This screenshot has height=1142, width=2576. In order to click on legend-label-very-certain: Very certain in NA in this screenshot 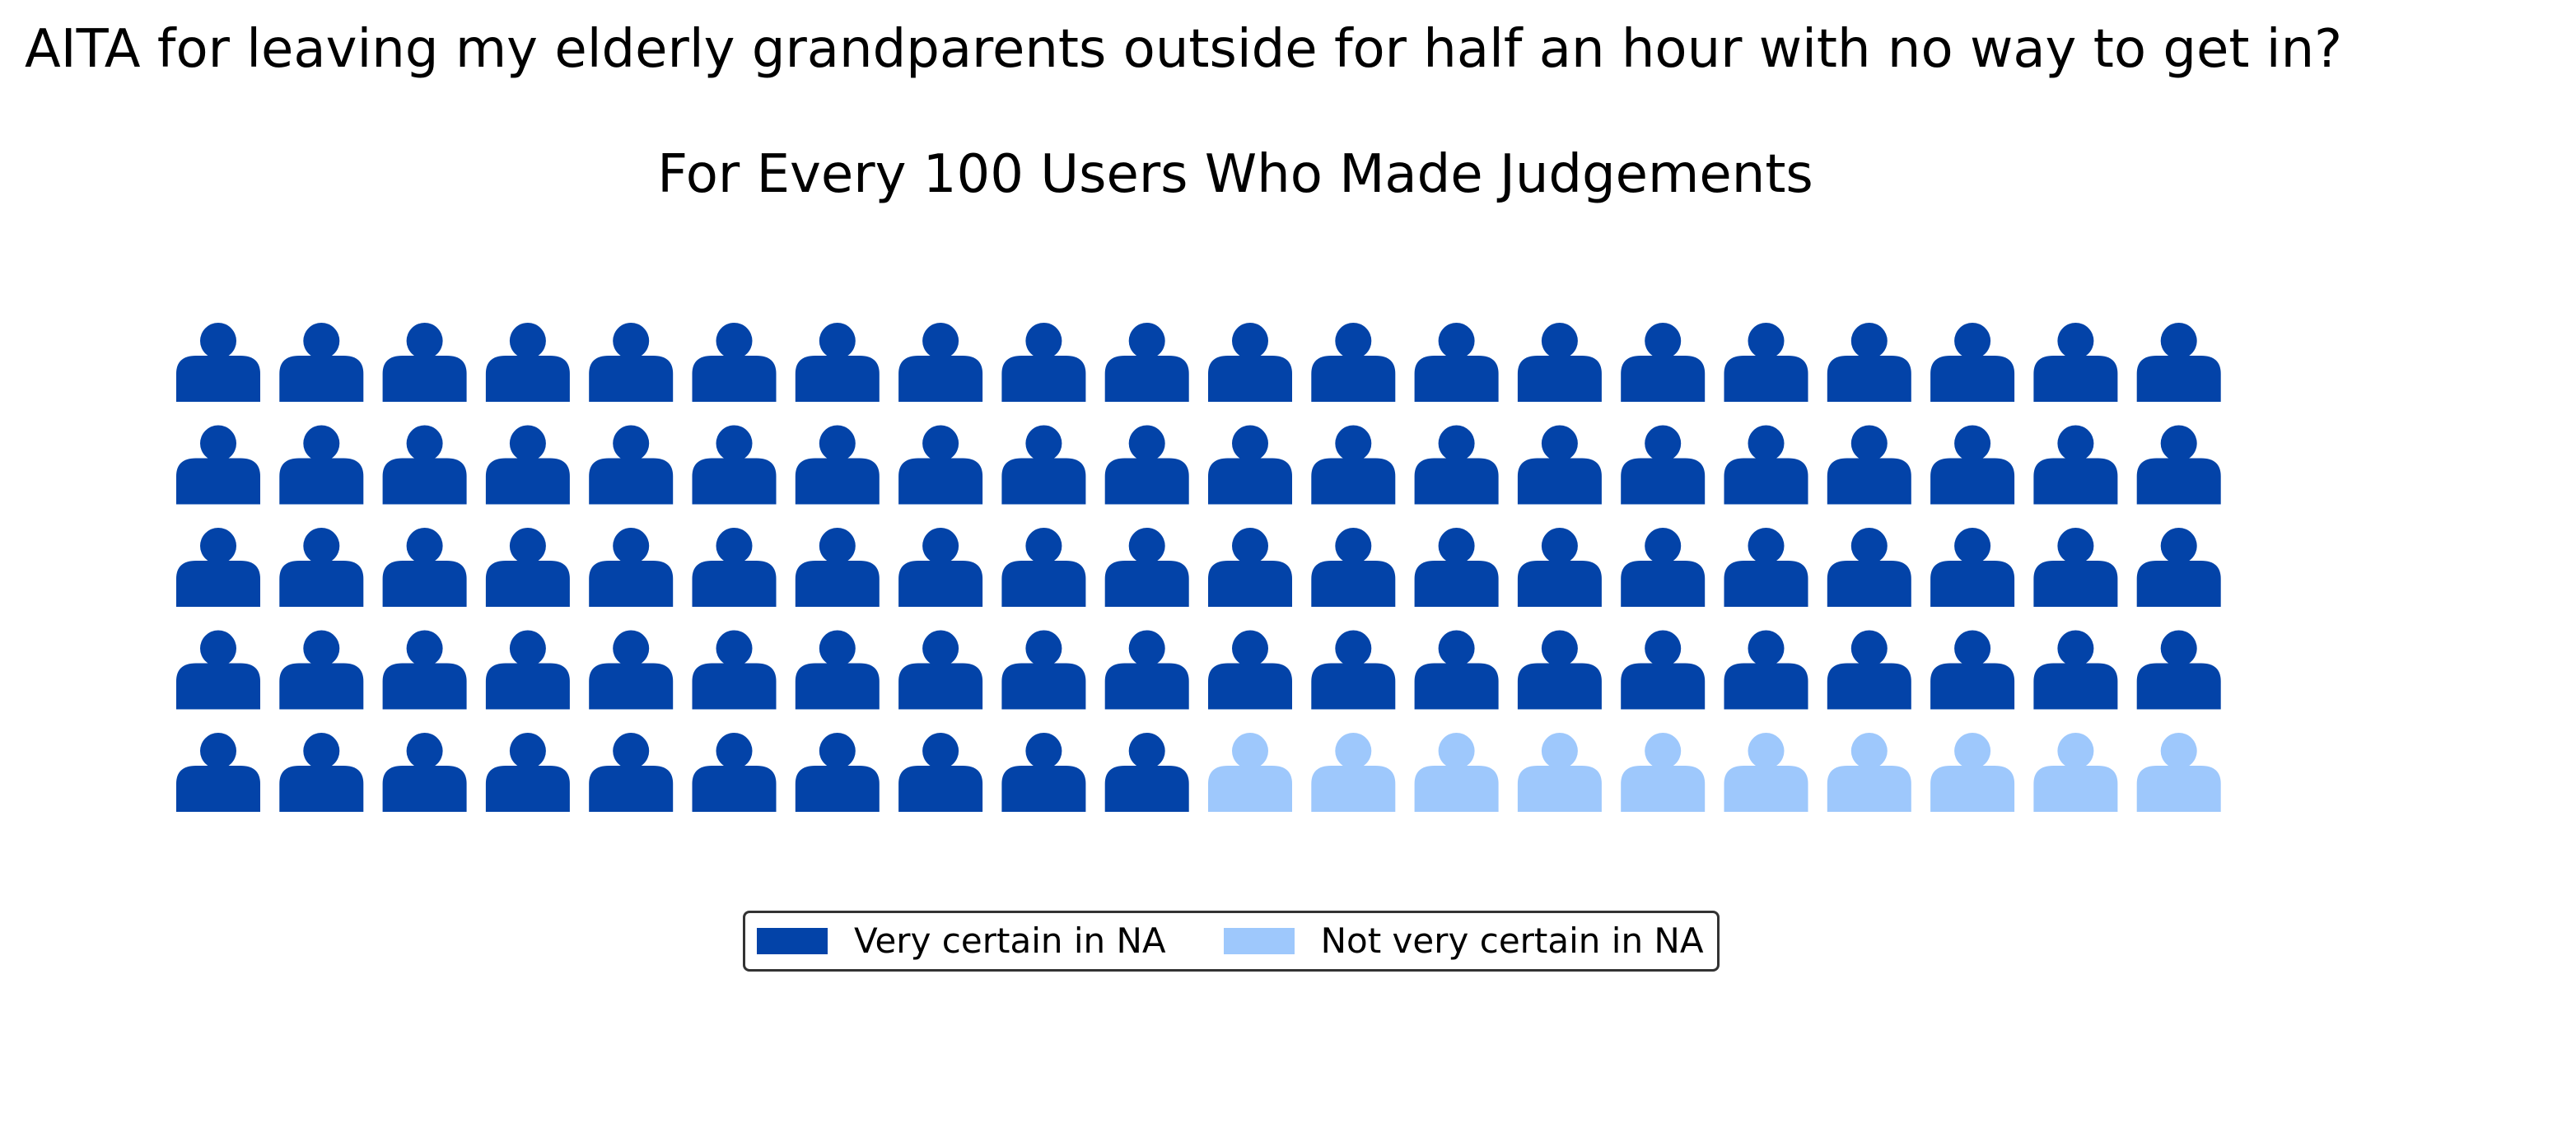, I will do `click(1010, 941)`.